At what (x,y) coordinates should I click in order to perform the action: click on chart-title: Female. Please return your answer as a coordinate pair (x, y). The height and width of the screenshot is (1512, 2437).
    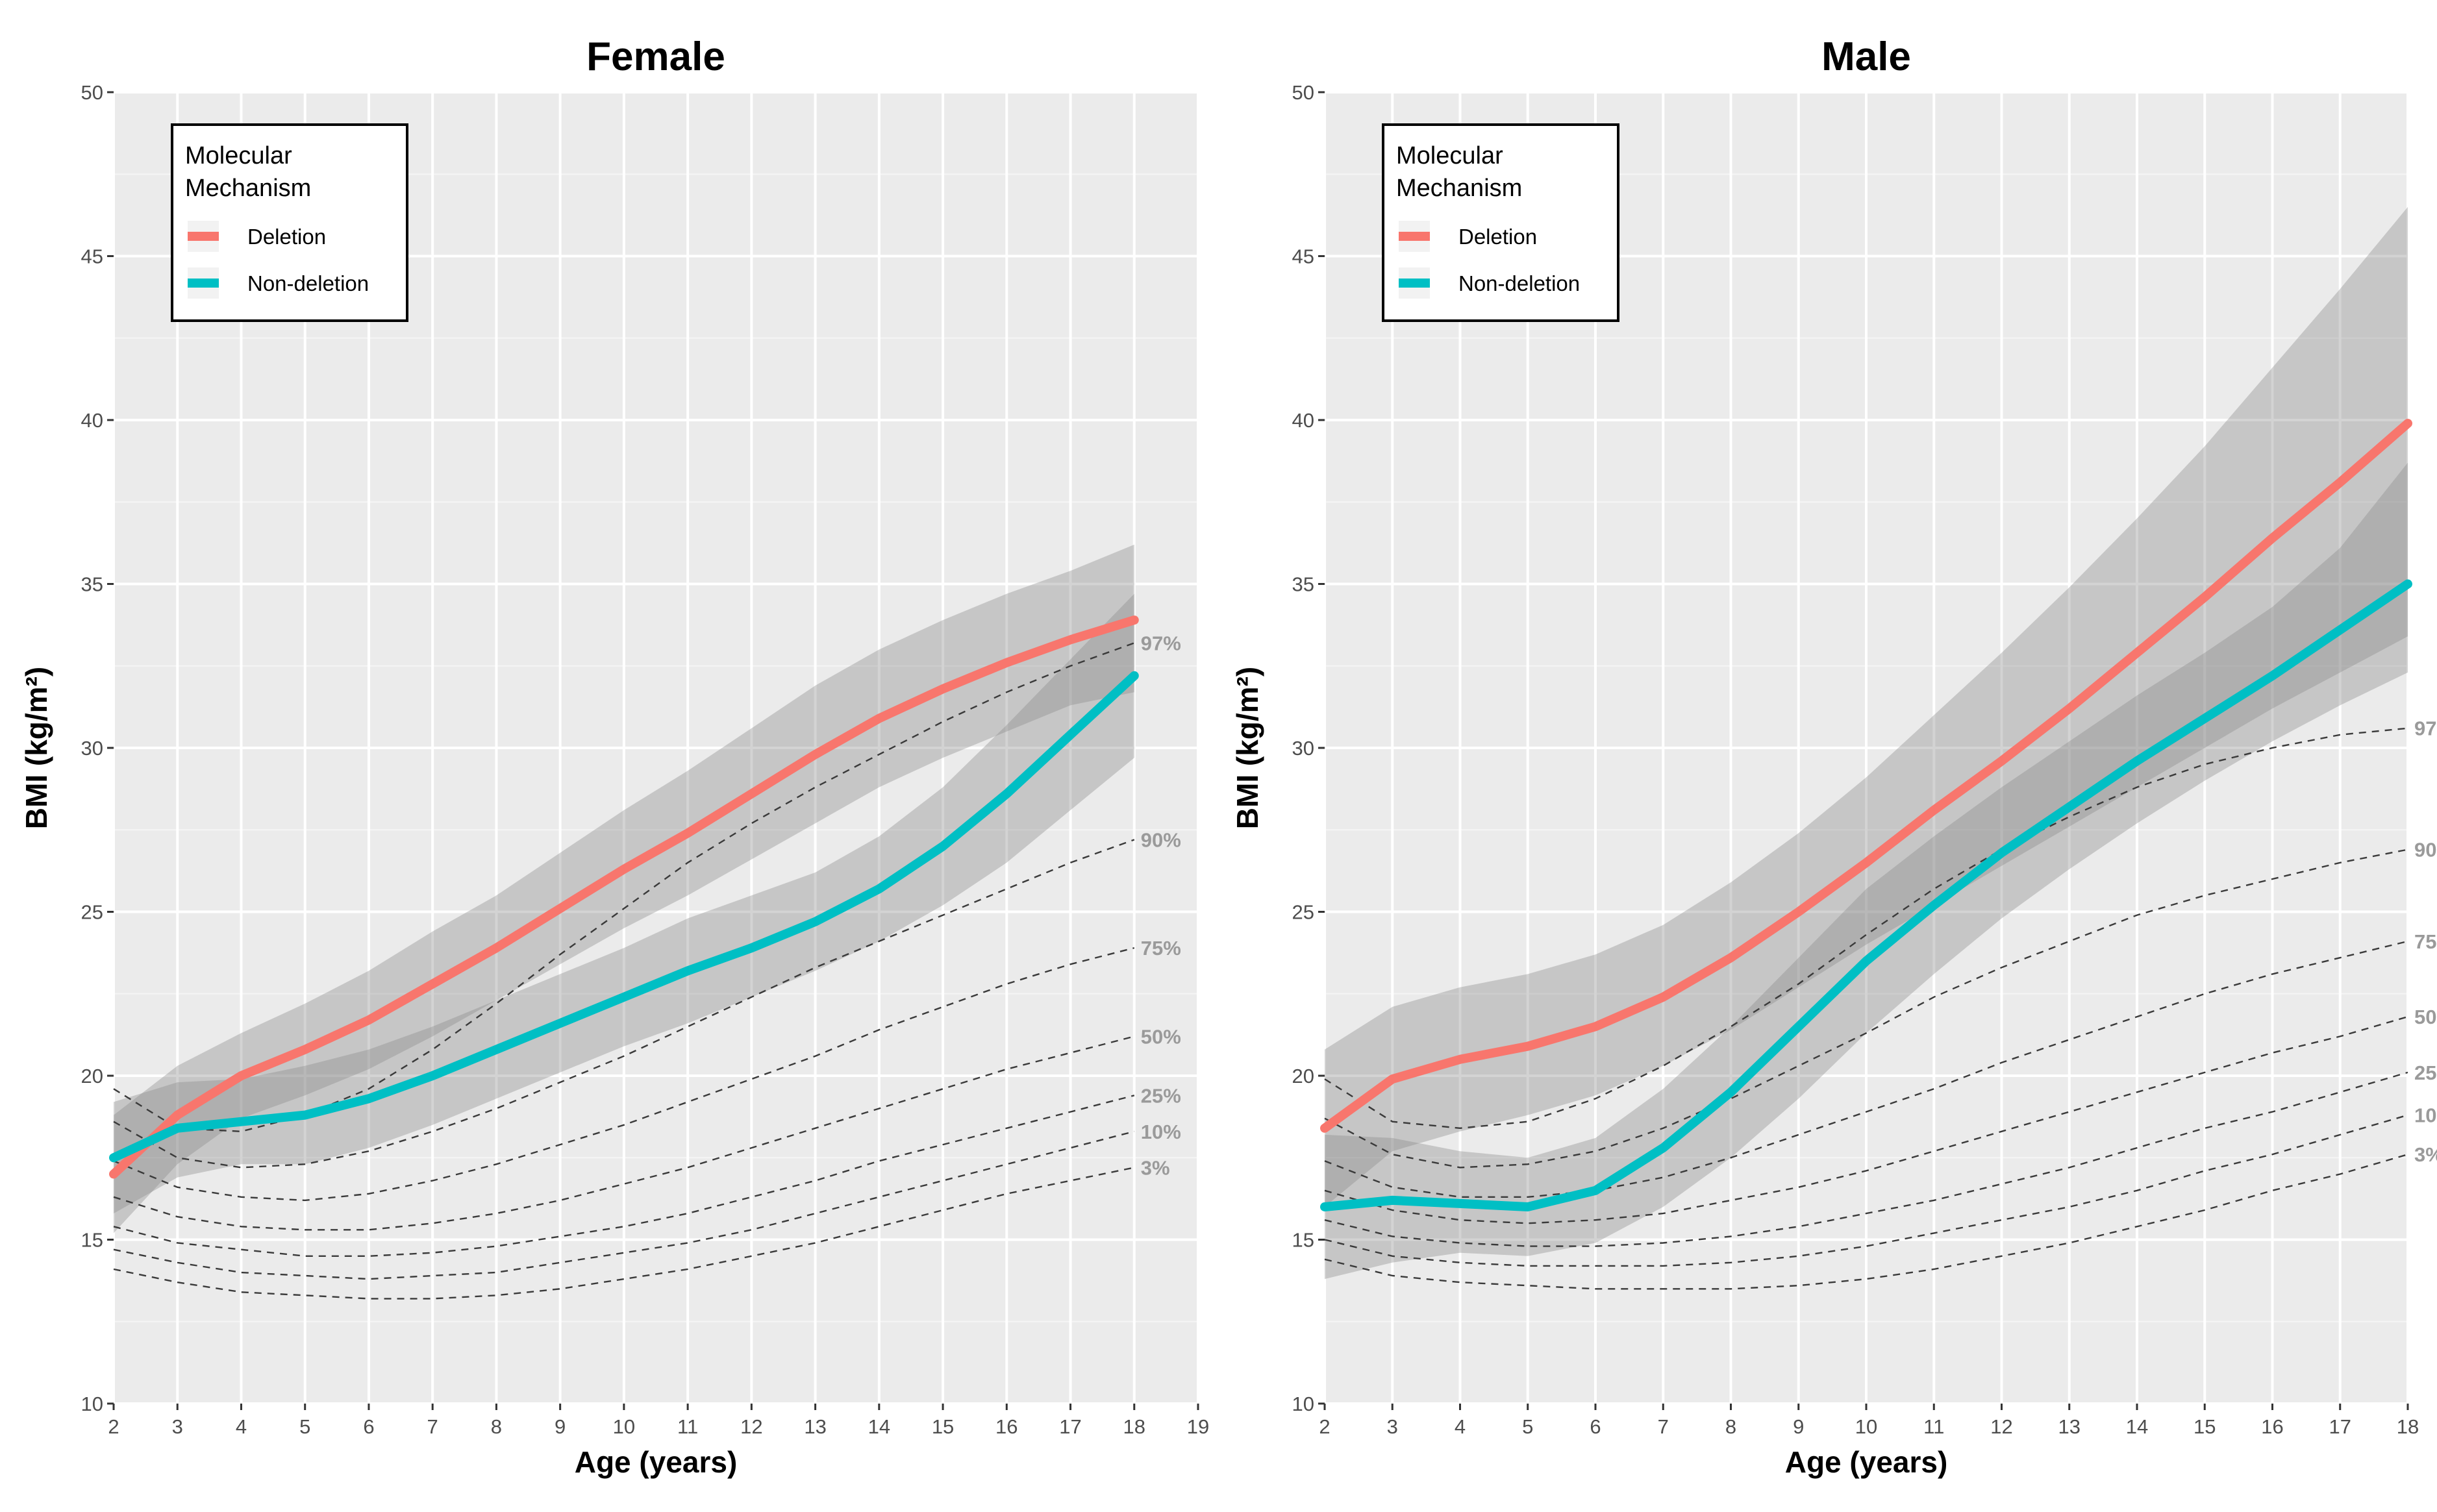
    Looking at the image, I should click on (655, 56).